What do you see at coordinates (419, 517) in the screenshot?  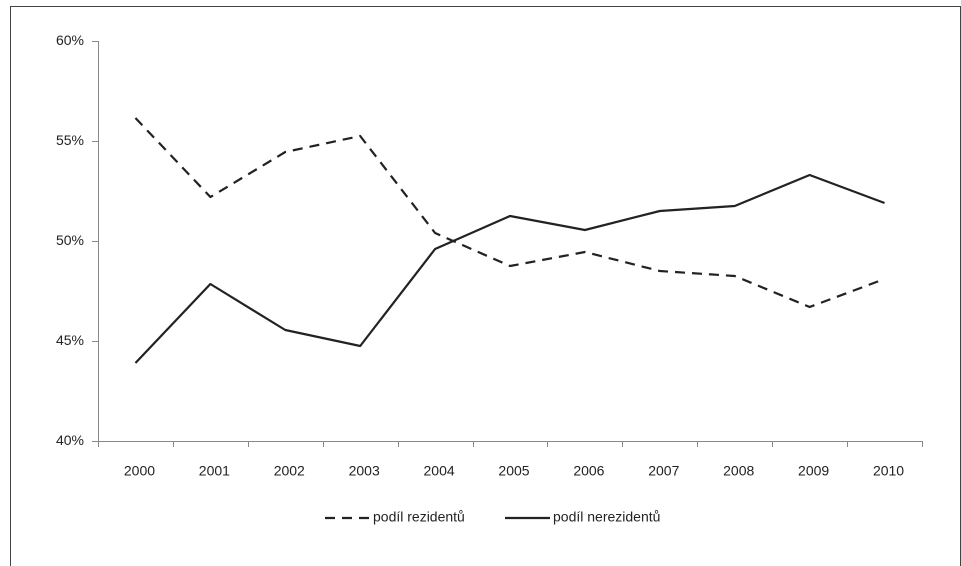 I see `legend-label: podíl rezidentů` at bounding box center [419, 517].